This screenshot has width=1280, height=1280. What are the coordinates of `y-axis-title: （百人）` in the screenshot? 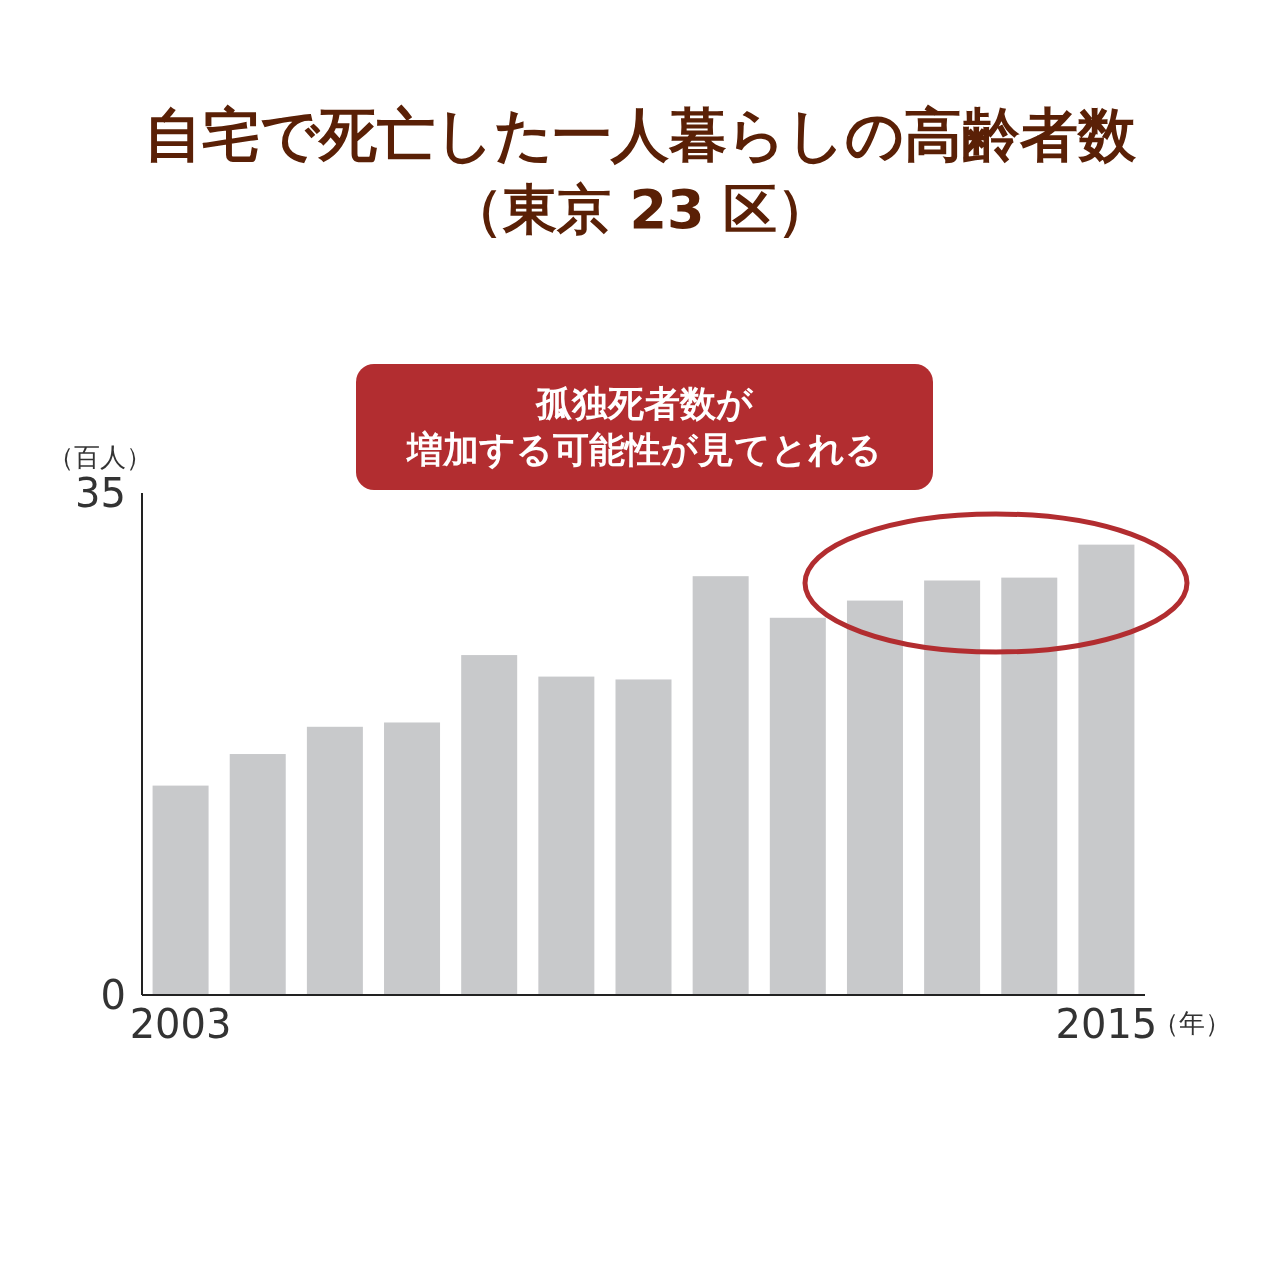 It's located at (100, 457).